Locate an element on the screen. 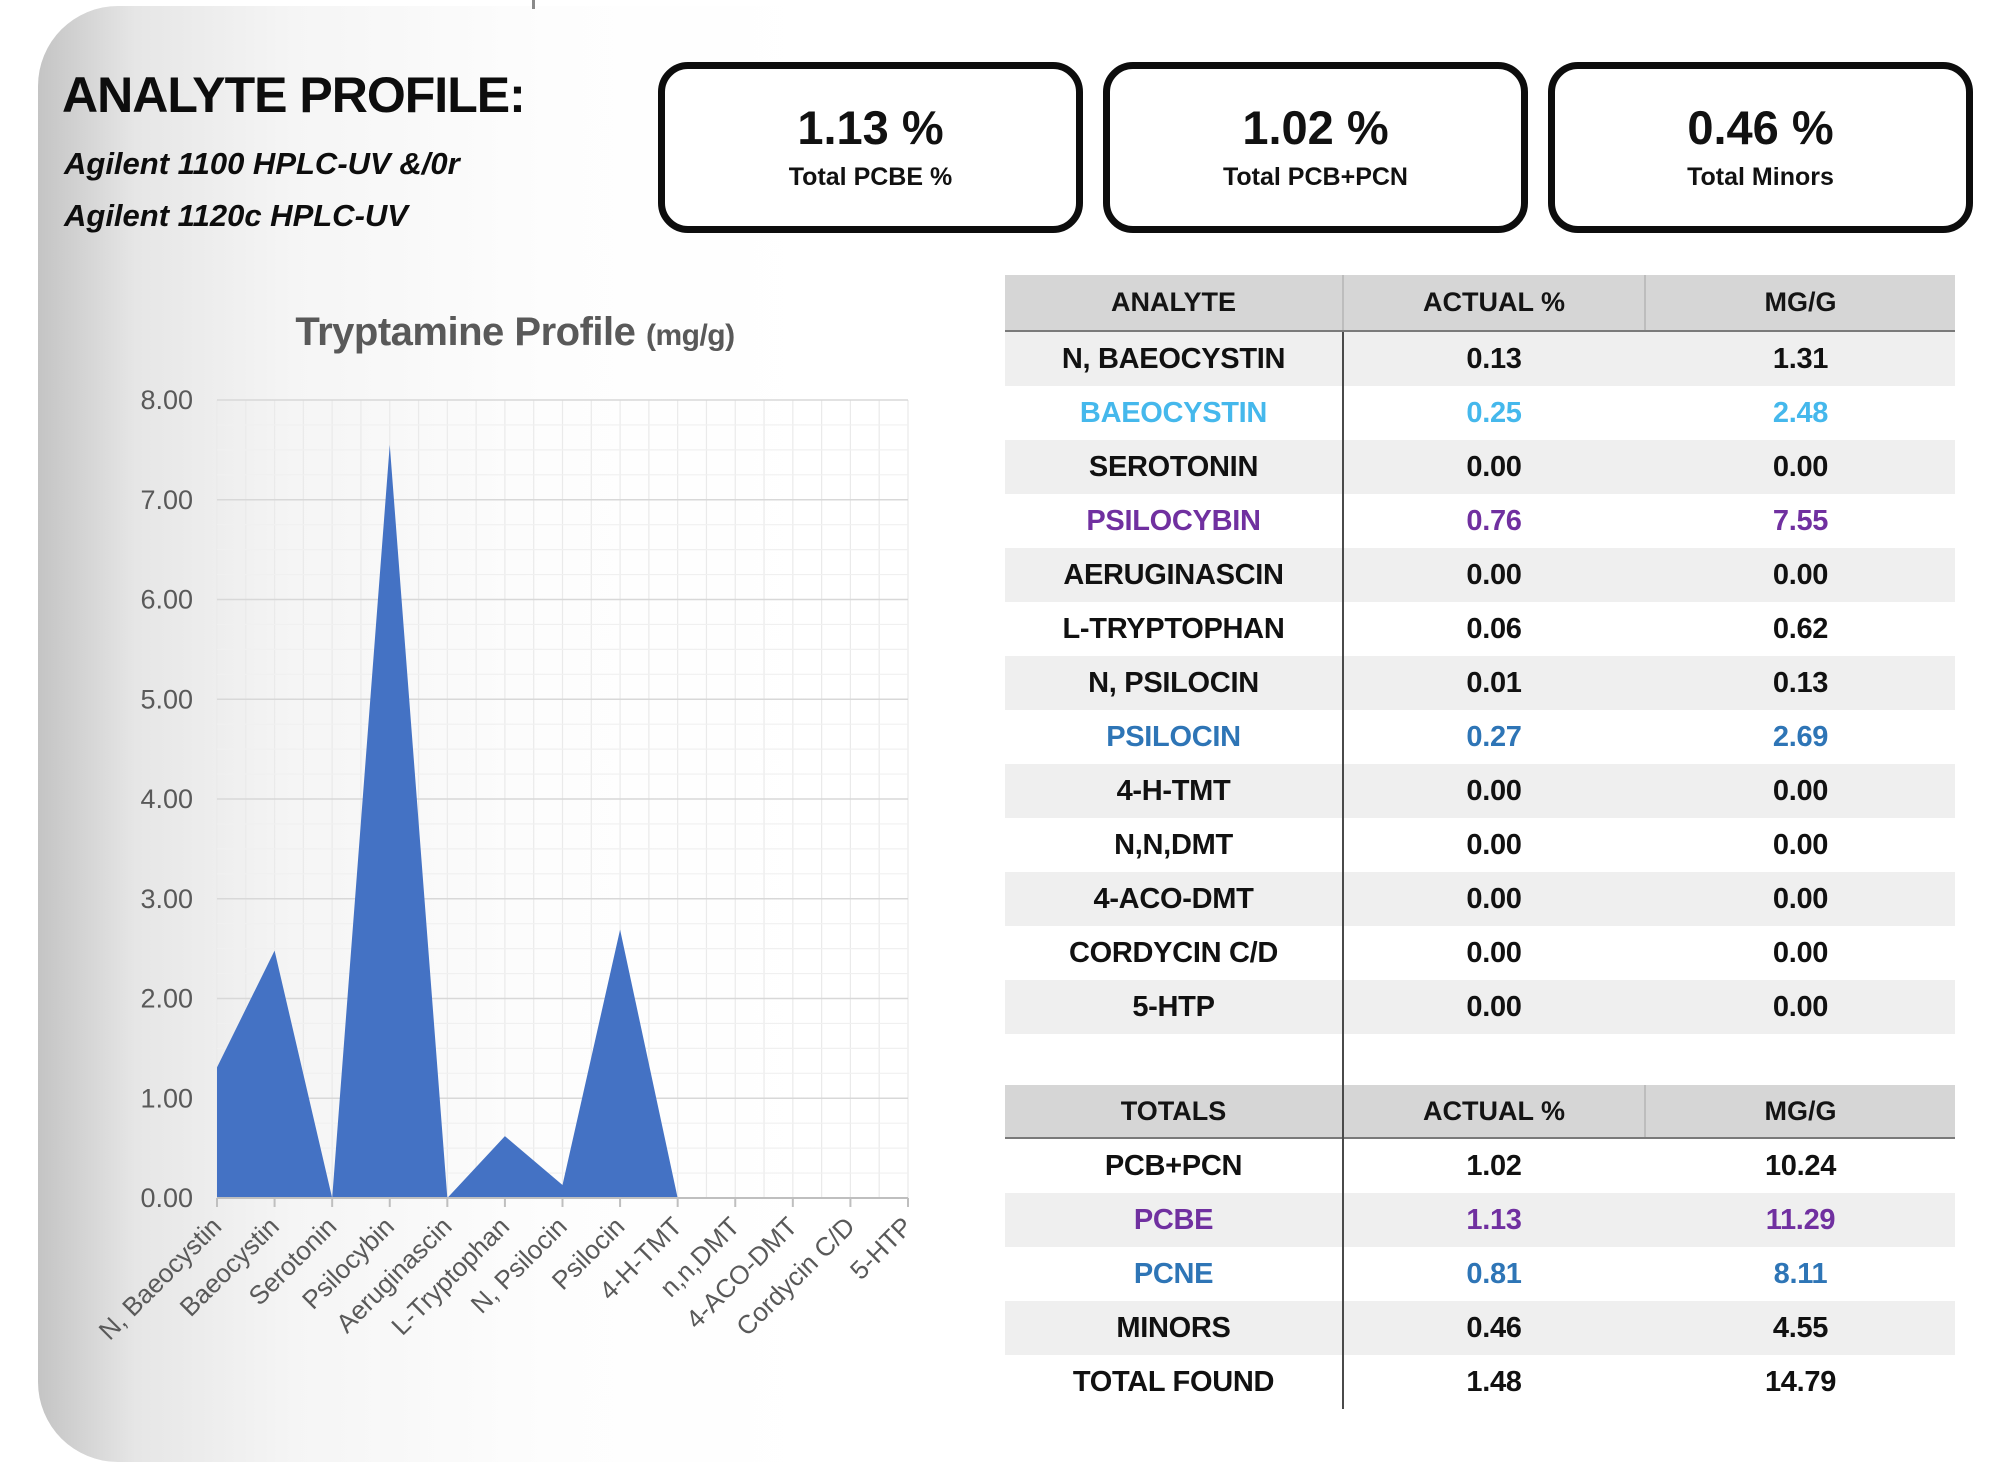 The height and width of the screenshot is (1472, 2010). analyte-name: BAEOCYSTIN is located at coordinates (1173, 412).